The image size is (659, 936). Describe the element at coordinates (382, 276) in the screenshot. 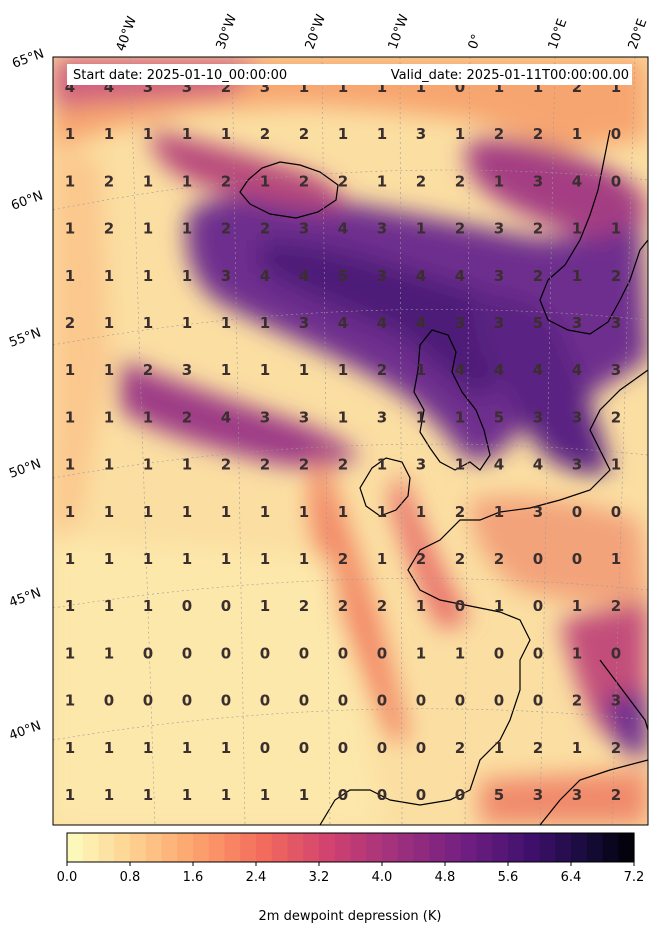

I see `grid-value-r4-c8: 3` at that location.